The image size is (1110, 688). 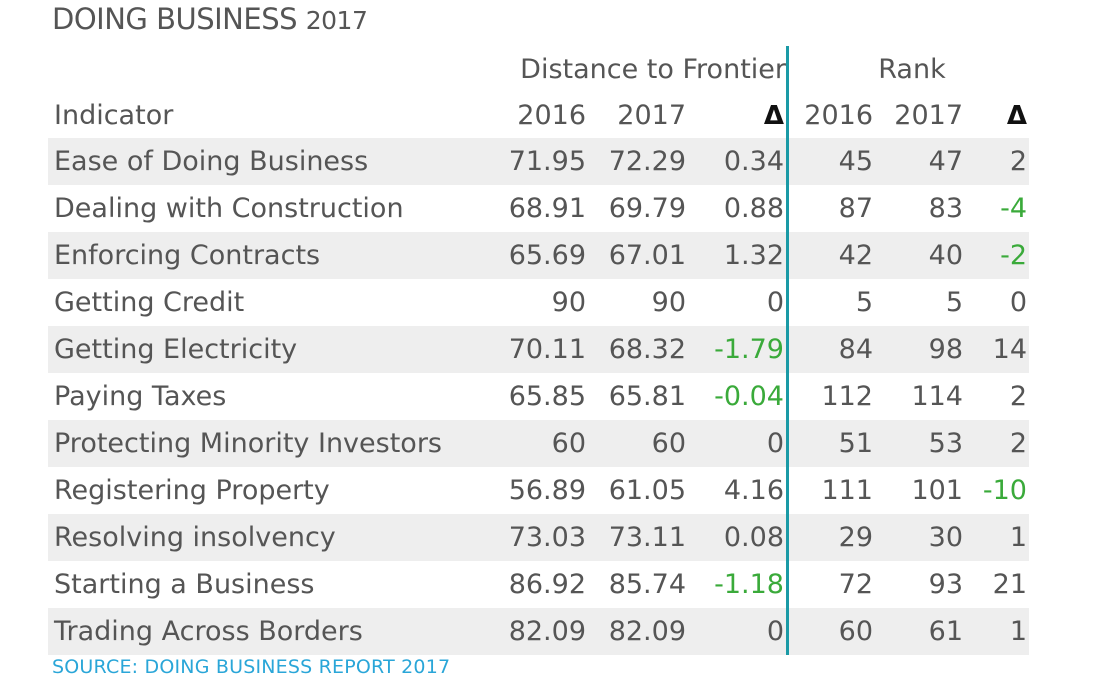 I want to click on cell-dtf-2016: 65.85, so click(x=547, y=396).